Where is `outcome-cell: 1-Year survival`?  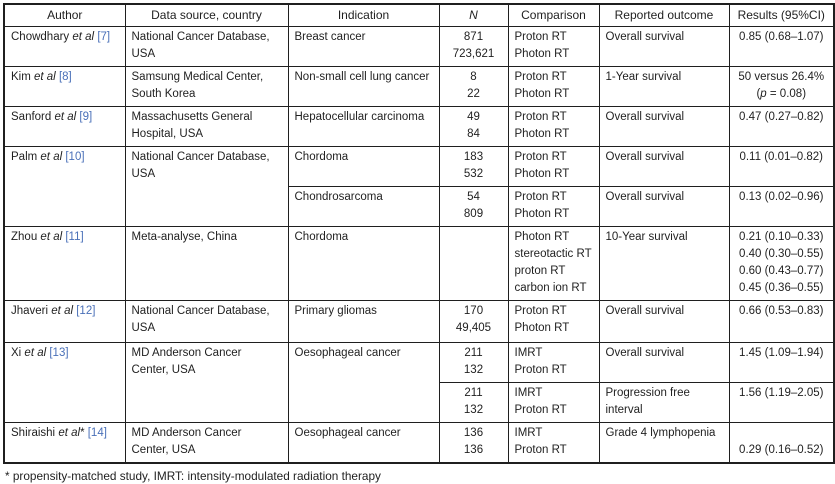
outcome-cell: 1-Year survival is located at coordinates (664, 86).